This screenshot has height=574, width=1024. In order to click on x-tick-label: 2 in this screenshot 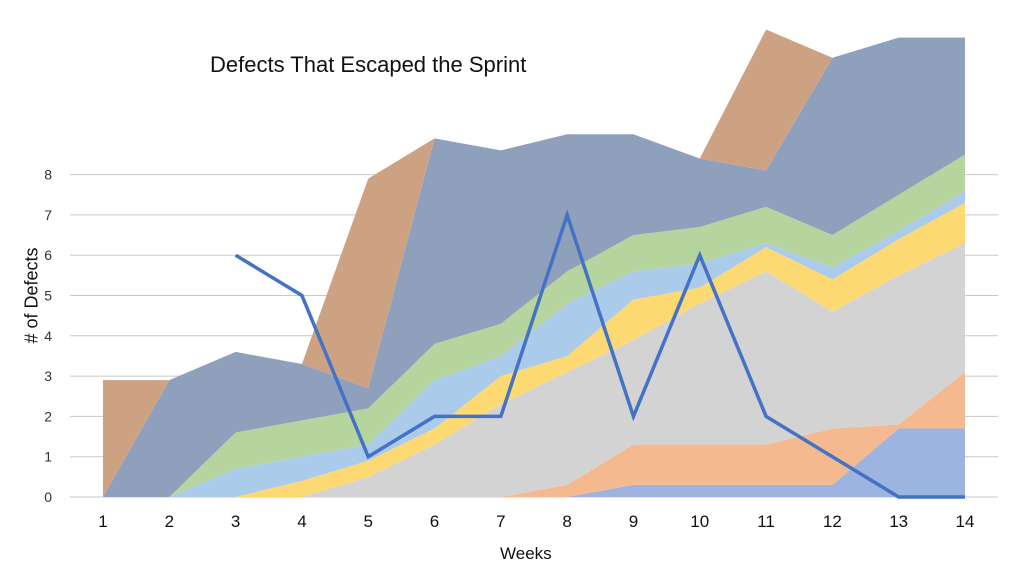, I will do `click(169, 521)`.